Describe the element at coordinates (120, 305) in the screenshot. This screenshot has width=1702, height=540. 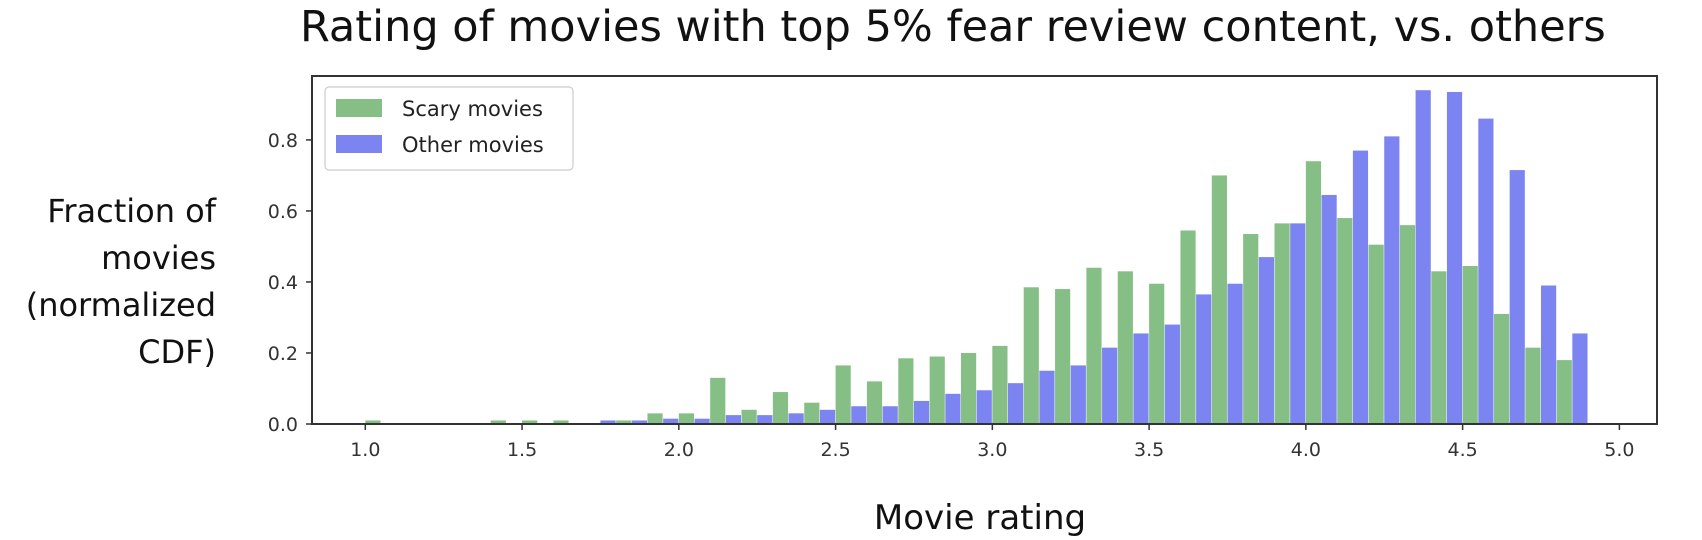
I see `y-axis-label-line-3: (normalized` at that location.